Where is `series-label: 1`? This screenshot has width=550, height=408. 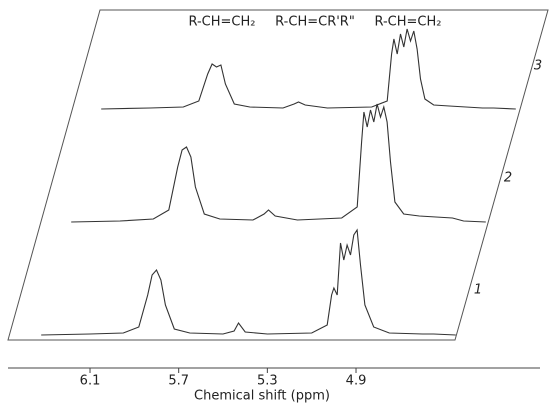
series-label: 1 is located at coordinates (478, 290).